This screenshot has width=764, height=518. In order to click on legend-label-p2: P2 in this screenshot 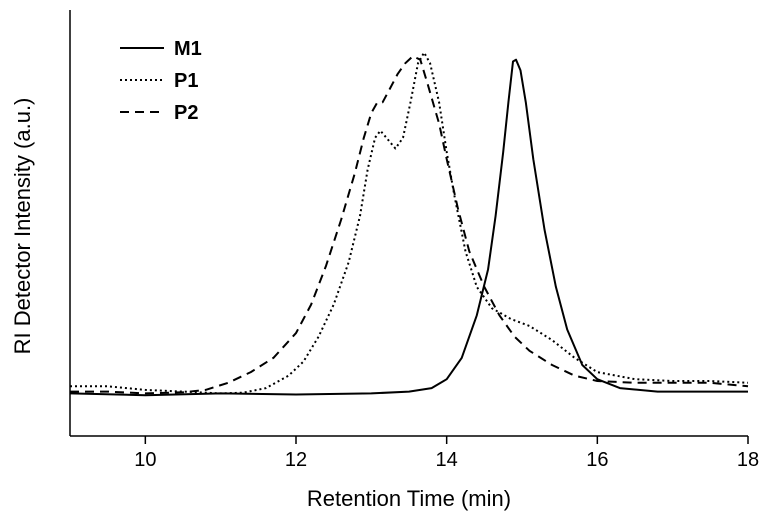, I will do `click(186, 113)`.